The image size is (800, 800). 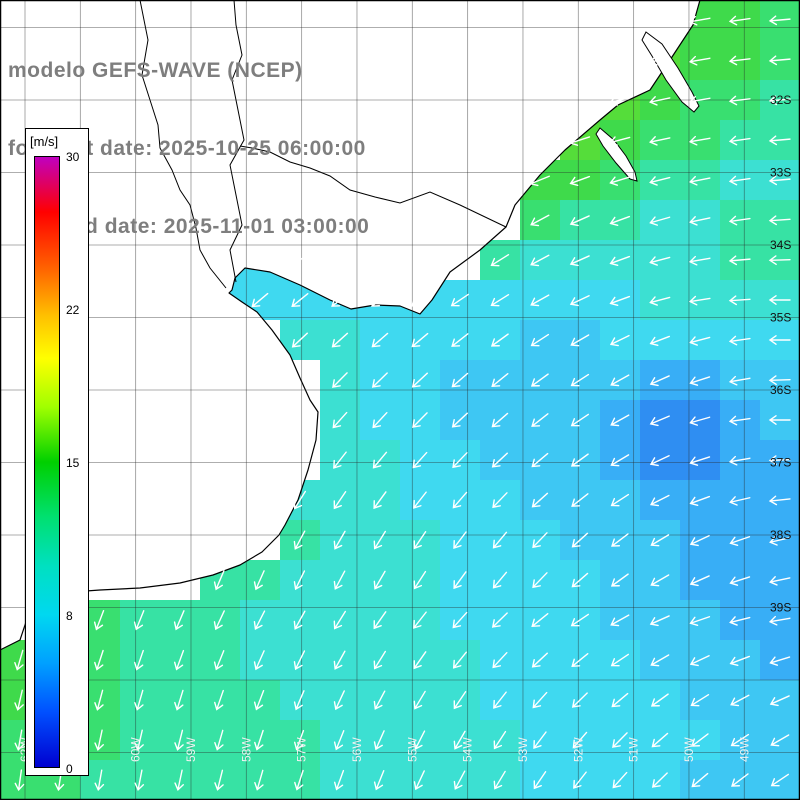 What do you see at coordinates (136, 749) in the screenshot?
I see `lon-tick-label: 60W` at bounding box center [136, 749].